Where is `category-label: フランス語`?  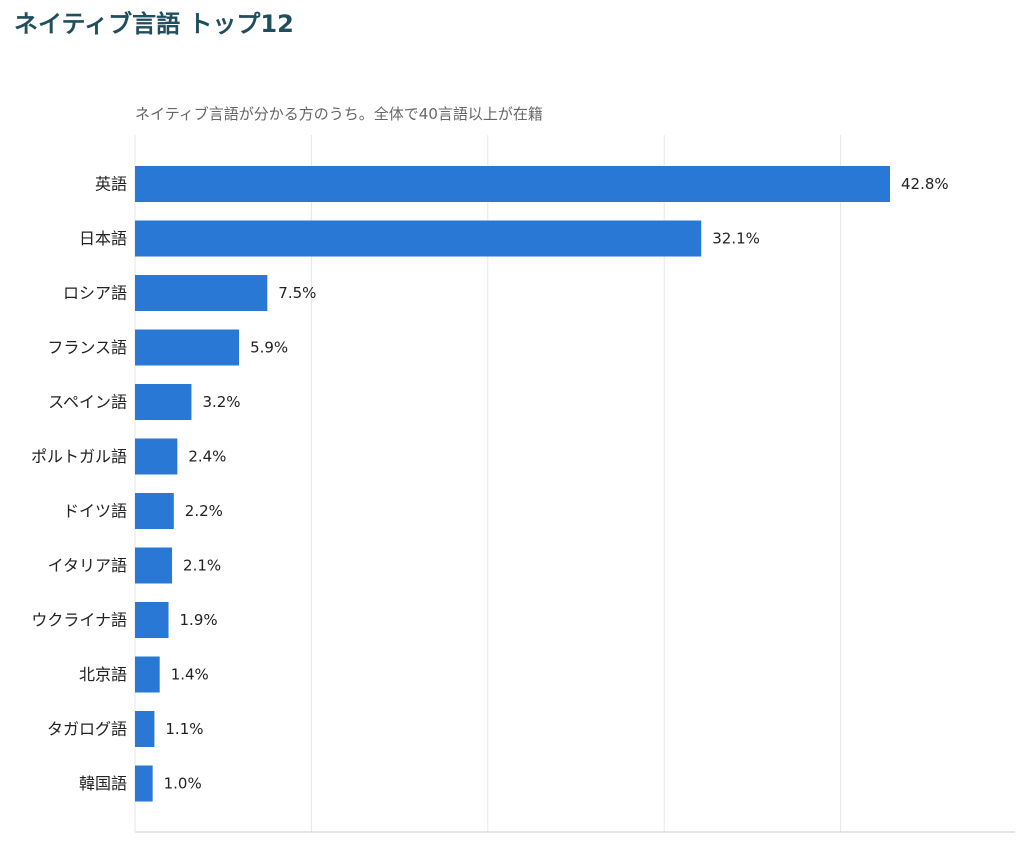 category-label: フランス語 is located at coordinates (87, 347).